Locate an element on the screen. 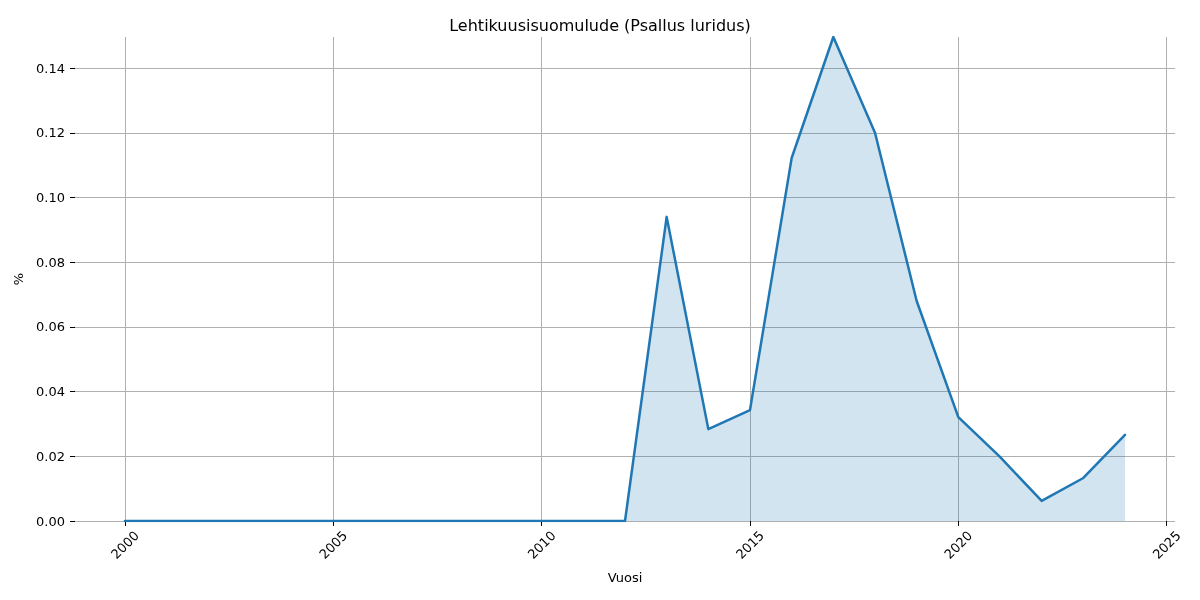 The width and height of the screenshot is (1200, 600). y-tick-label: 0.06 is located at coordinates (50, 327).